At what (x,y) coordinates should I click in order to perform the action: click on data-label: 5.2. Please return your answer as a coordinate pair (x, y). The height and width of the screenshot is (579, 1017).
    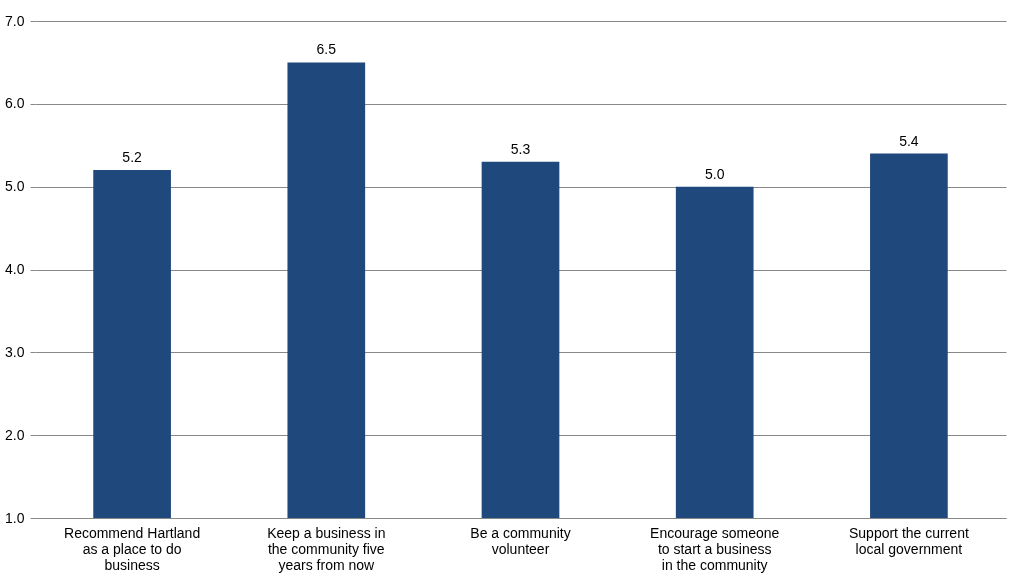
    Looking at the image, I should click on (132, 157).